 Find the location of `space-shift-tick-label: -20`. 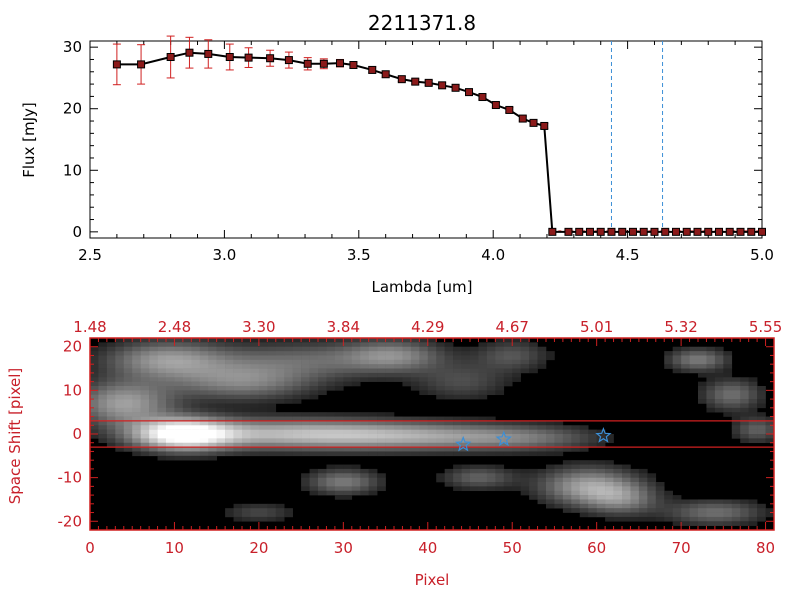

space-shift-tick-label: -20 is located at coordinates (70, 521).